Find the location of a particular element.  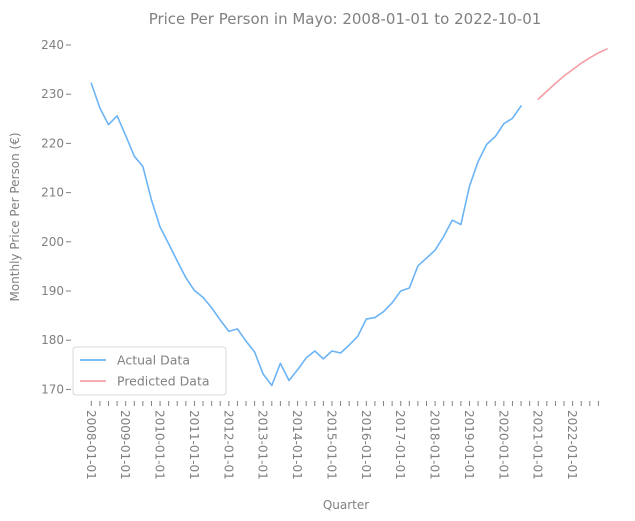

legend-label: Predicted Data is located at coordinates (163, 381).